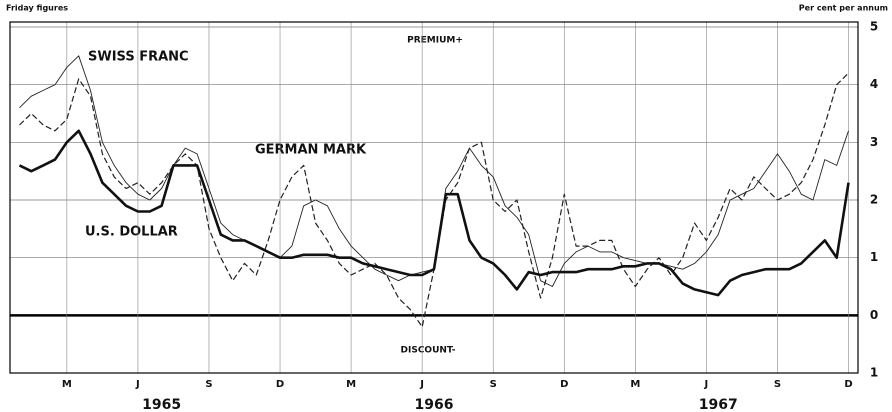 The height and width of the screenshot is (412, 892). What do you see at coordinates (435, 41) in the screenshot?
I see `premium-label: PREMIUM+` at bounding box center [435, 41].